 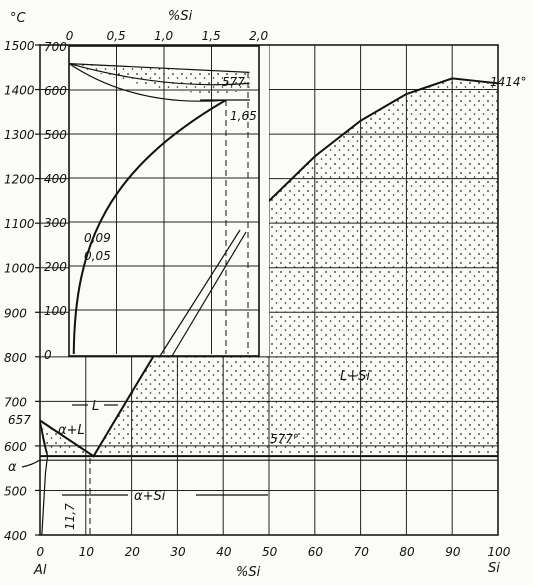 I want to click on inset-solidus, so click(x=147, y=82).